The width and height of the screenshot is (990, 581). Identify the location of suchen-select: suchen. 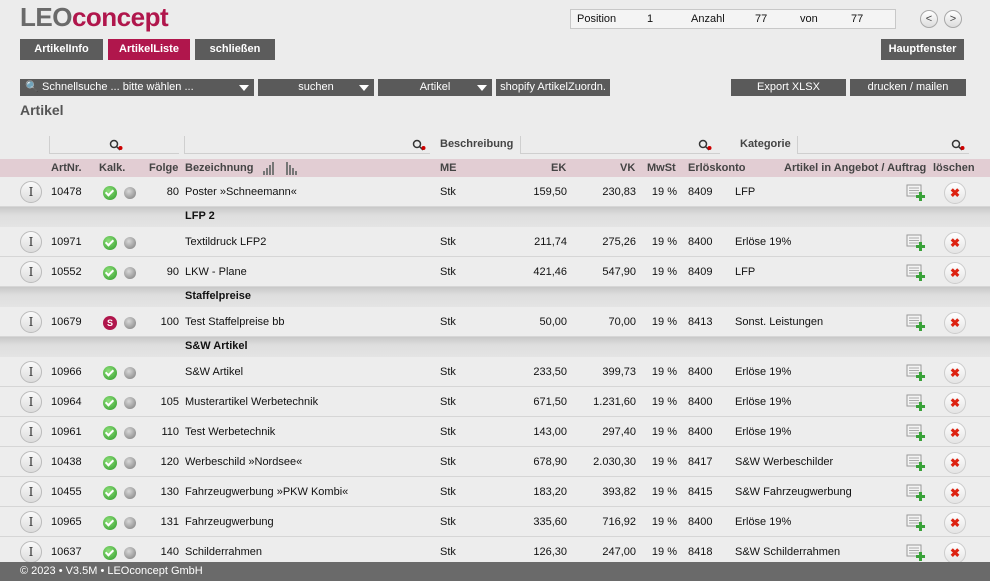
(316, 87).